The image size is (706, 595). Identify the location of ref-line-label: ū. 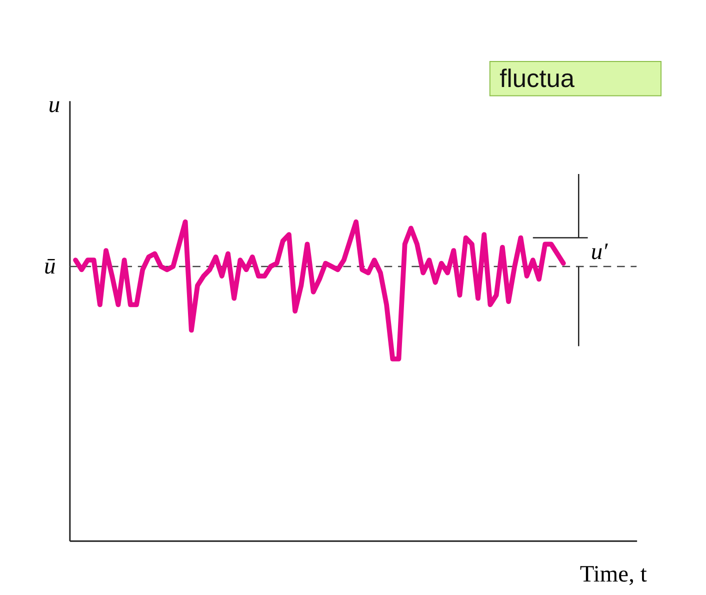
(50, 266).